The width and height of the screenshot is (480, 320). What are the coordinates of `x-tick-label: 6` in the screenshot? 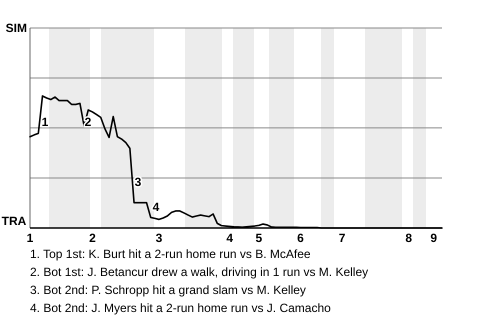 It's located at (300, 238).